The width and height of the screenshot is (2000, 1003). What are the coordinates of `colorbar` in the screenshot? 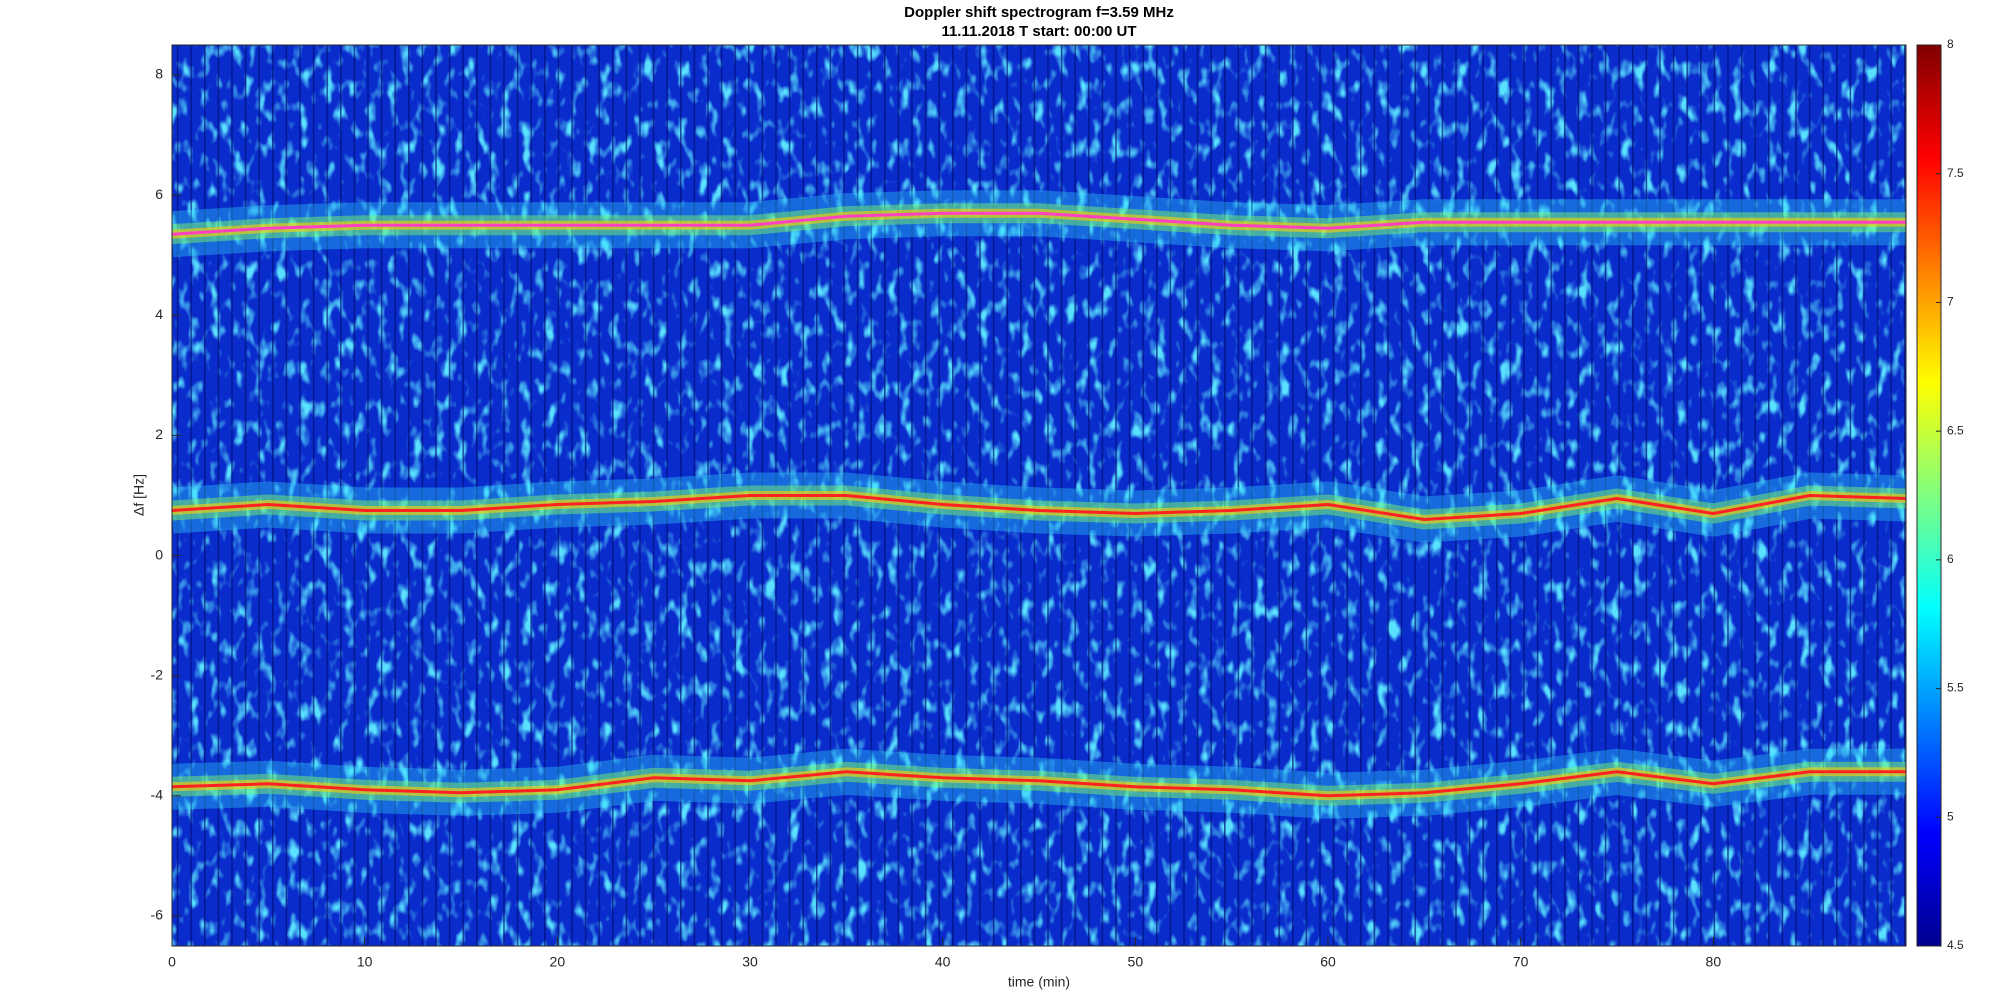 It's located at (1929, 495).